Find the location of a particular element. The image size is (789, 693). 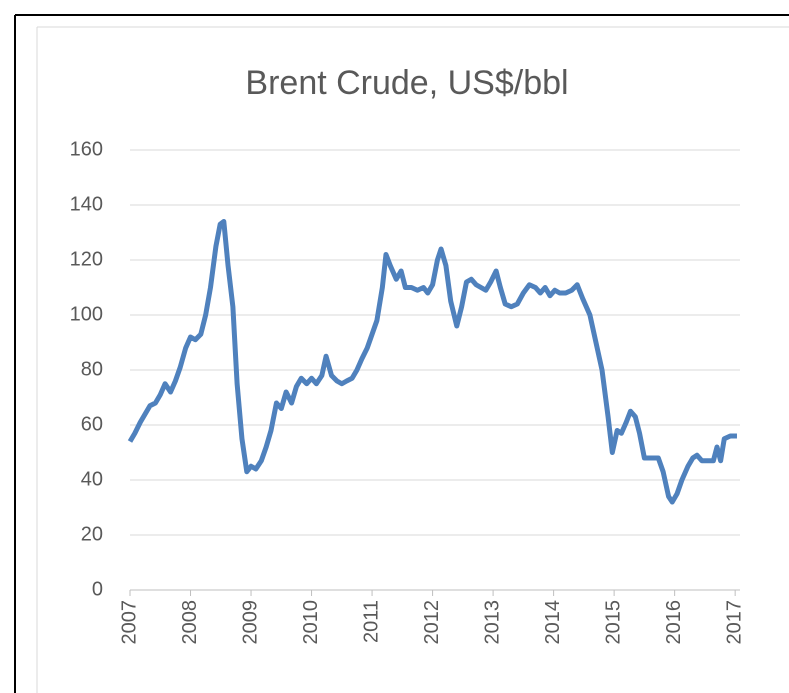

x-tick-label: 2016 is located at coordinates (674, 622).